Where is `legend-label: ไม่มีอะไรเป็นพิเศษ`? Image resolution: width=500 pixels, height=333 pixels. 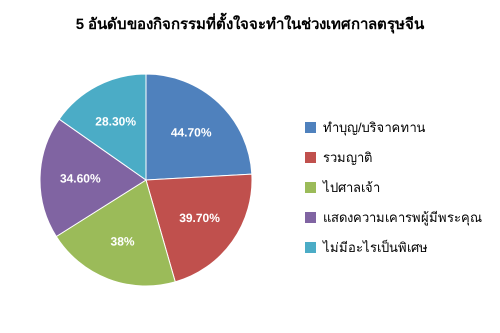
legend-label: ไม่มีอะไรเป็นพิเศษ is located at coordinates (375, 246).